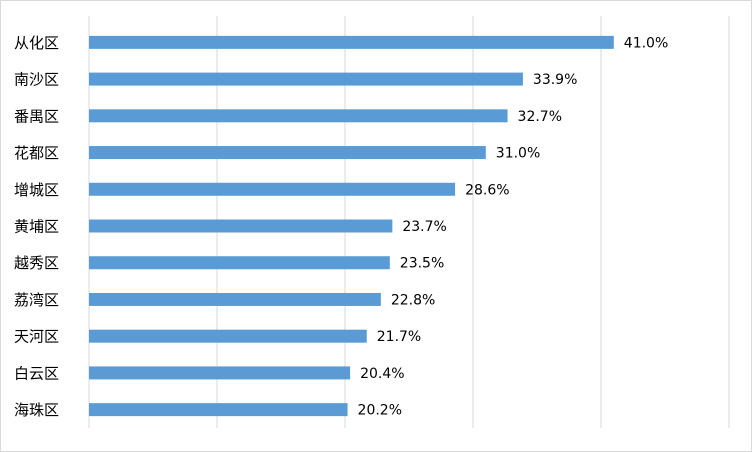 This screenshot has height=452, width=752. What do you see at coordinates (518, 154) in the screenshot?
I see `data-label: 31.0%` at bounding box center [518, 154].